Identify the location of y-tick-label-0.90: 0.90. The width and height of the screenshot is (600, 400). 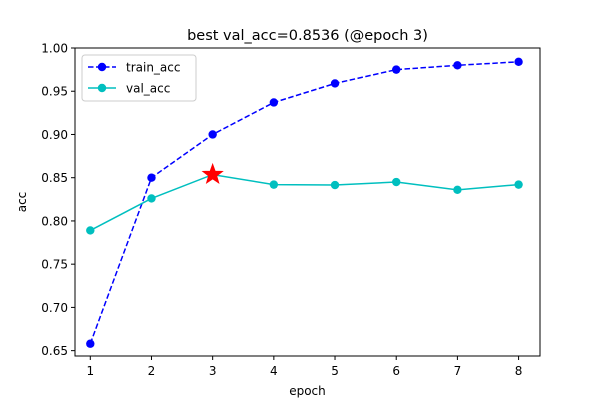
(54, 135).